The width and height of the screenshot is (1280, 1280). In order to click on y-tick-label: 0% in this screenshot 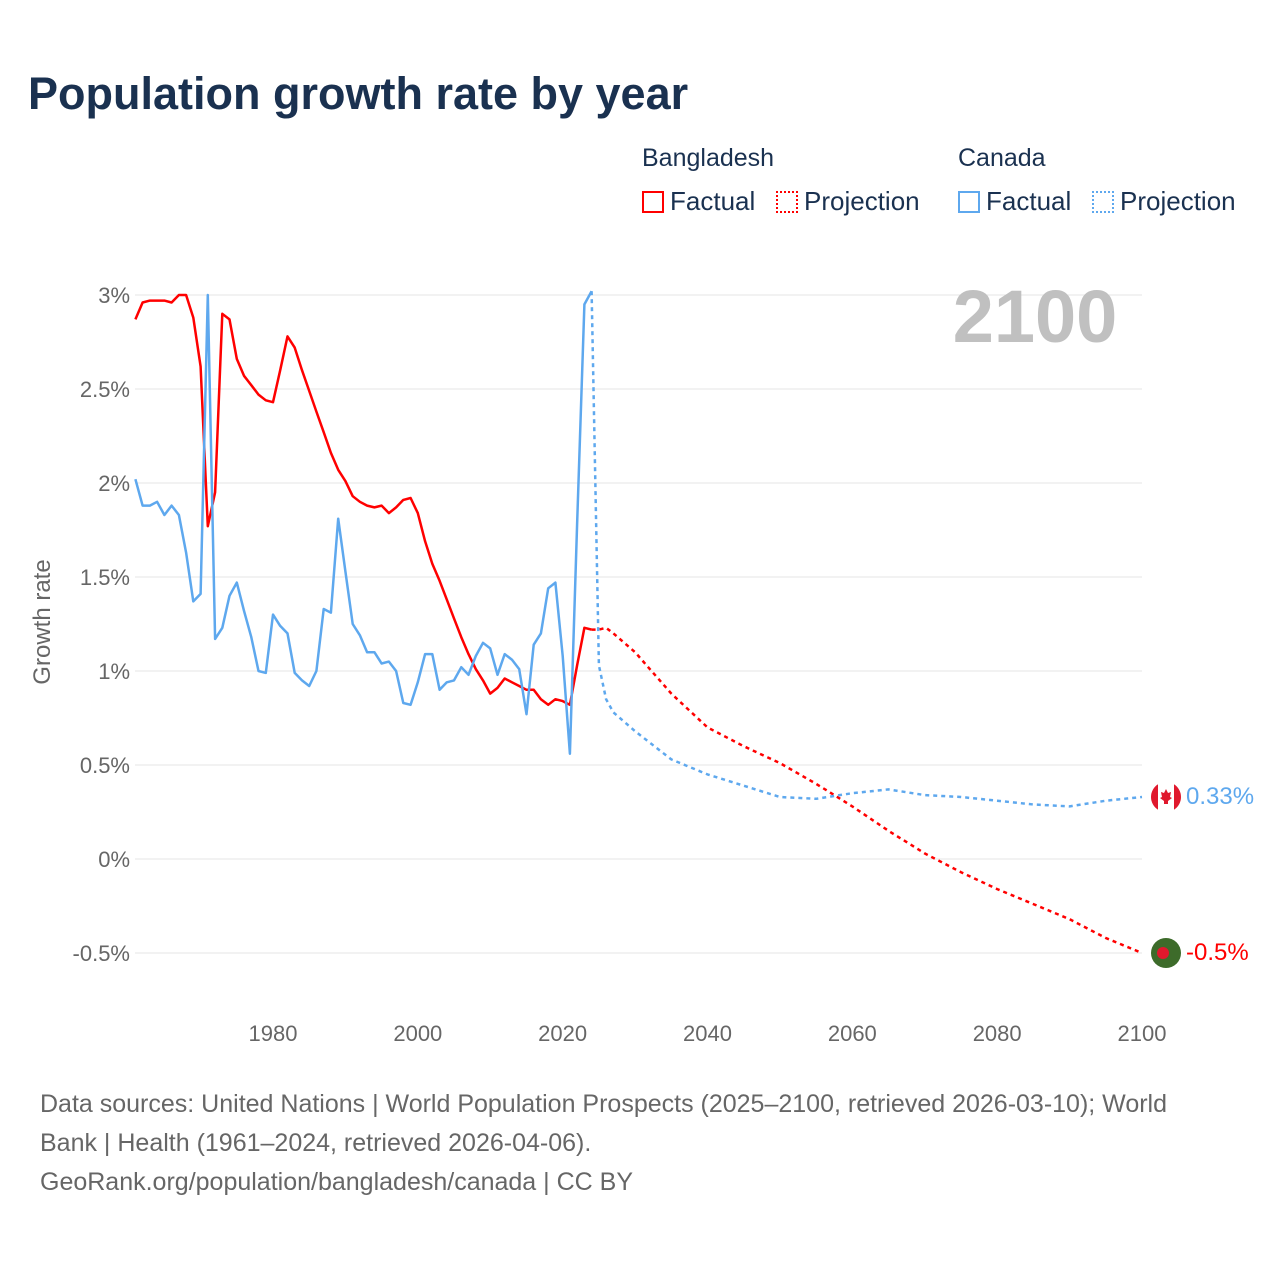, I will do `click(114, 859)`.